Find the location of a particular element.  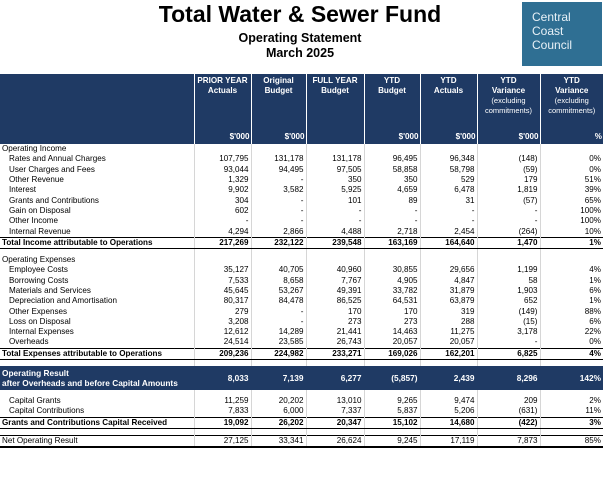

value-cell: 12,612 is located at coordinates (222, 332).